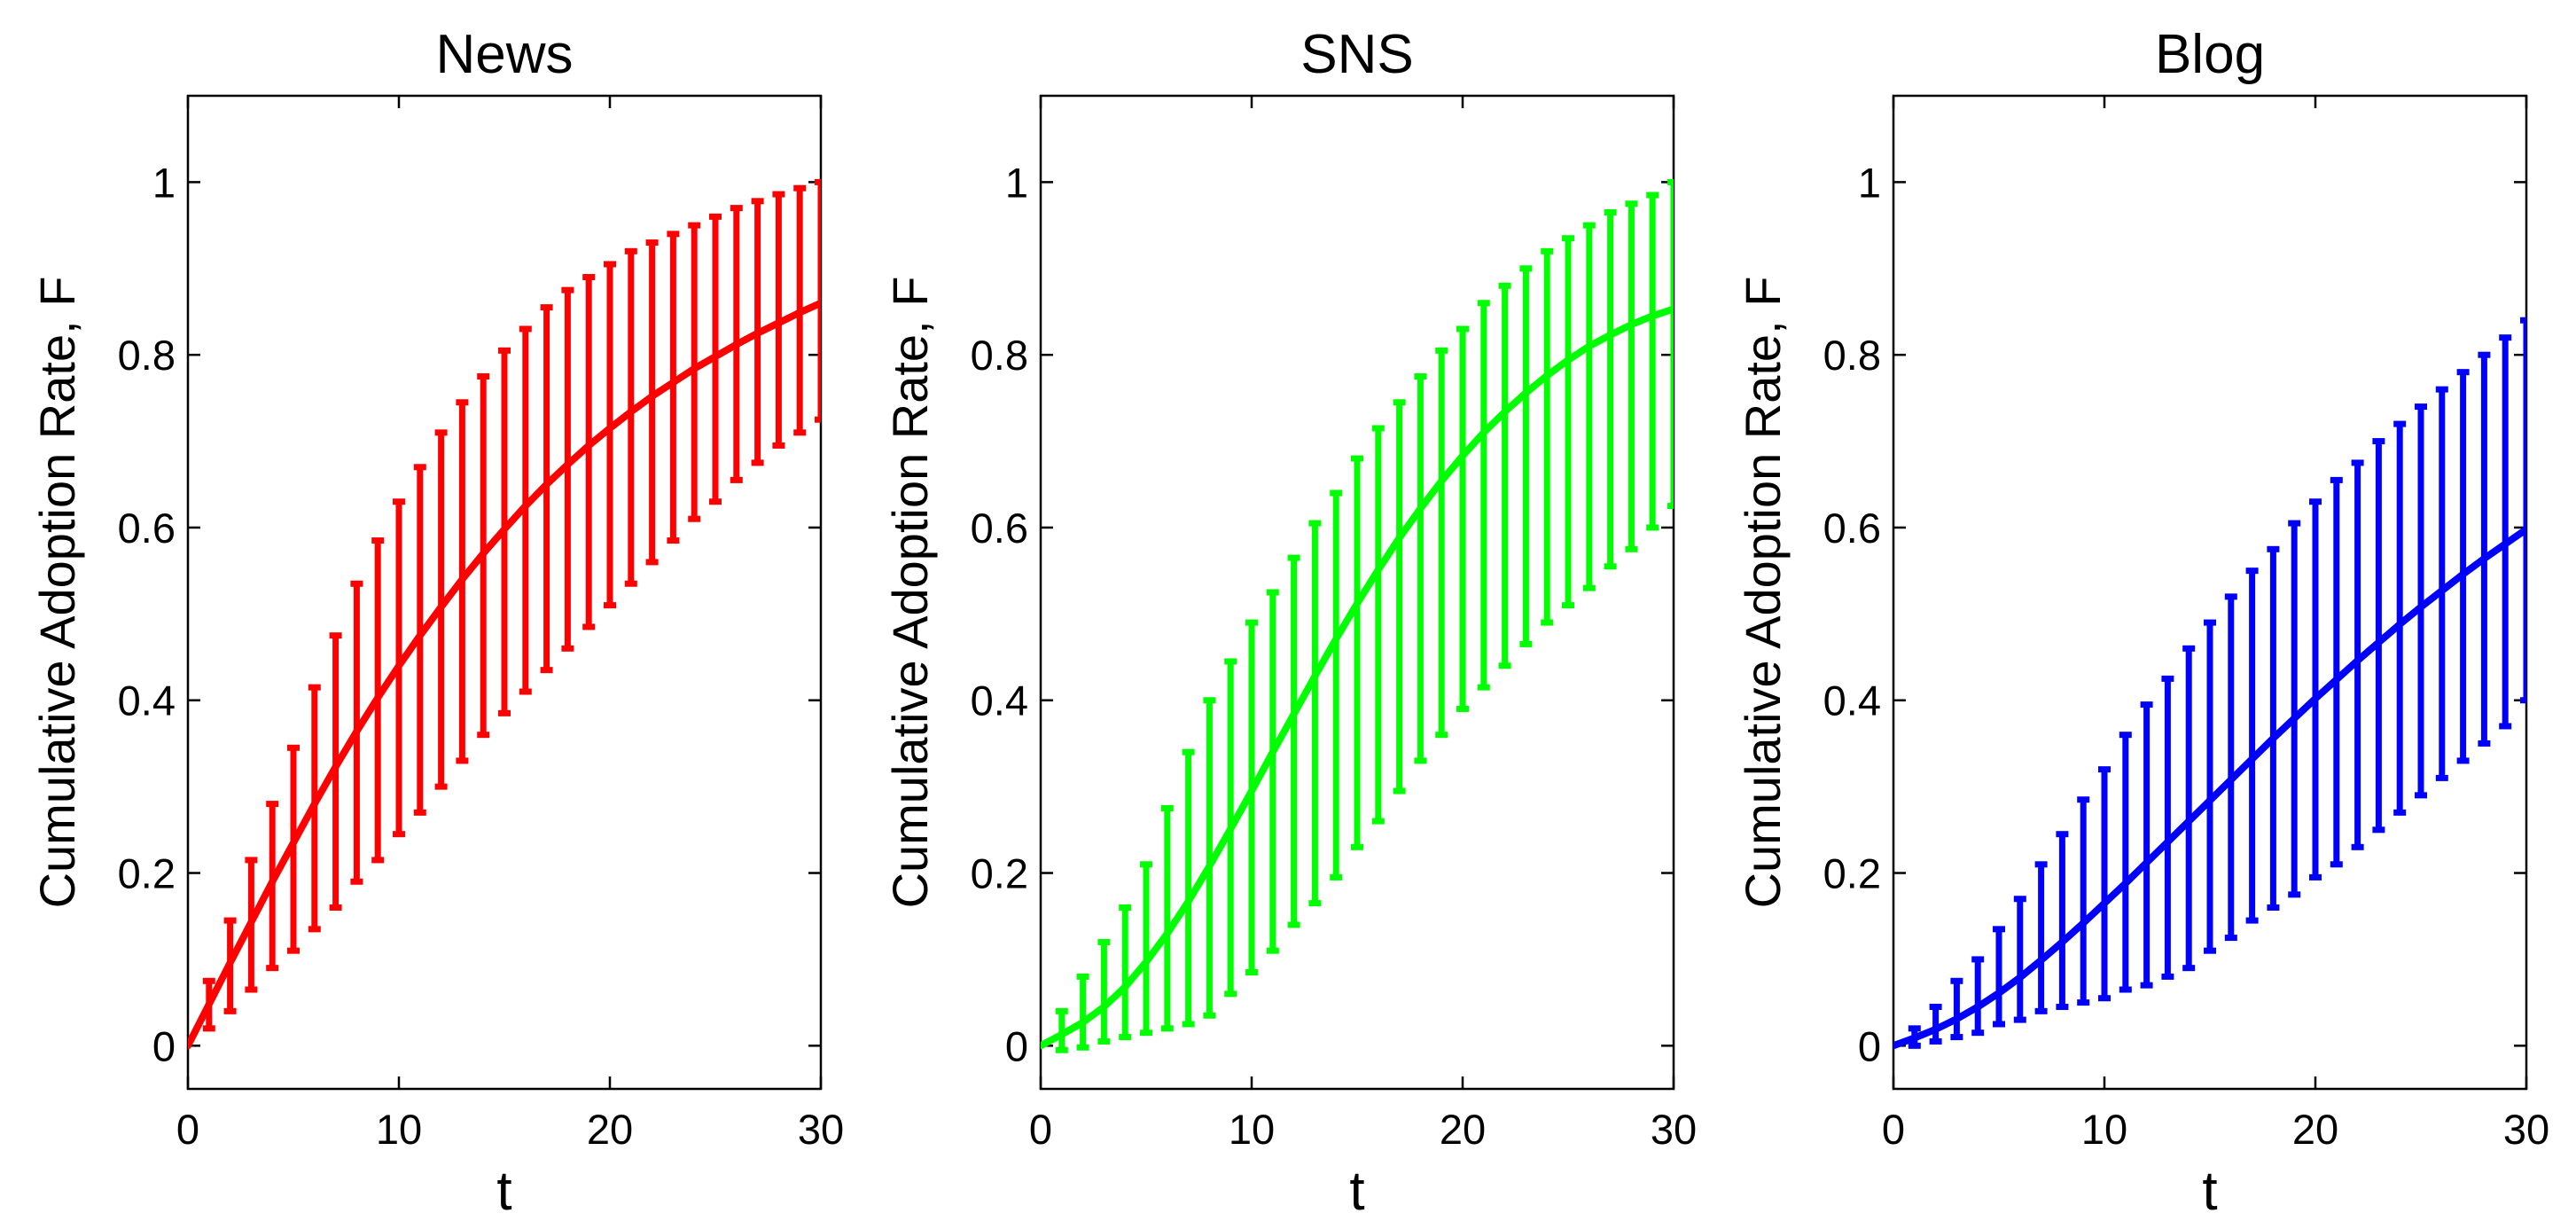 The height and width of the screenshot is (1229, 2576). What do you see at coordinates (2210, 54) in the screenshot?
I see `chart-title: Blog` at bounding box center [2210, 54].